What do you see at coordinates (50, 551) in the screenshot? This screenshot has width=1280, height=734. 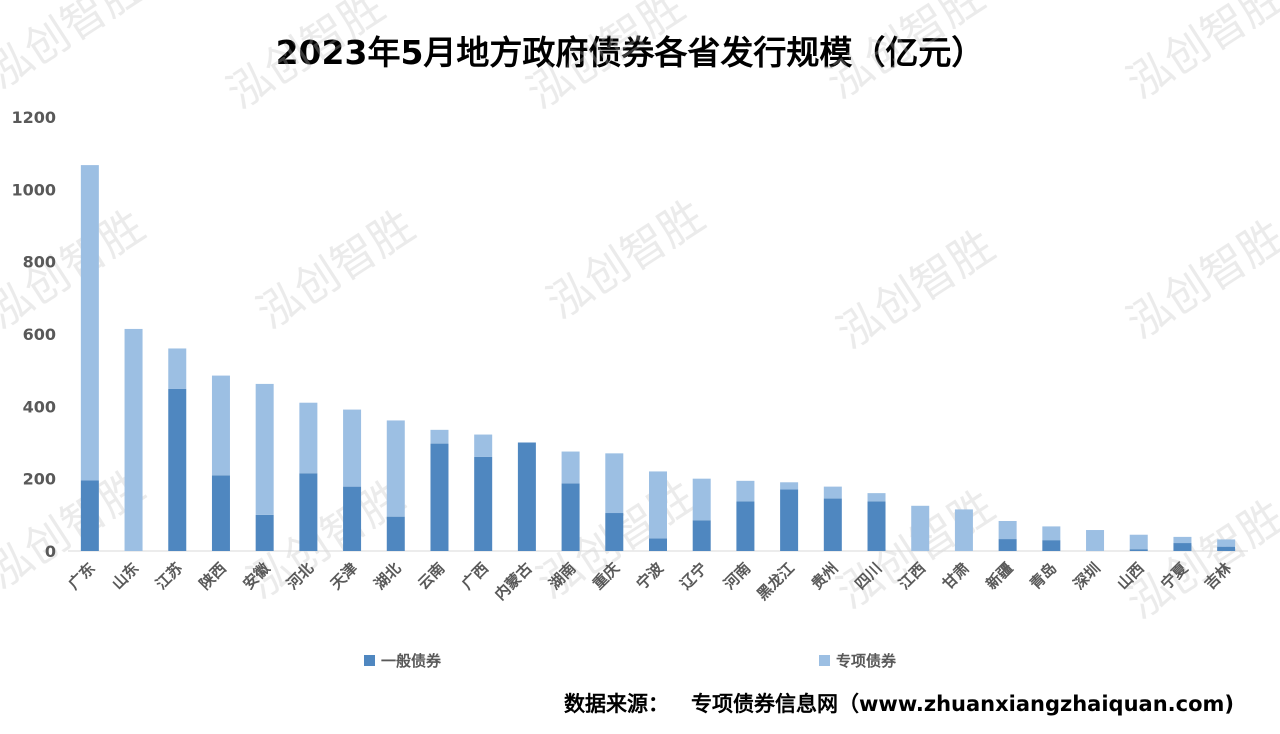 I see `y-tick-label: 0` at bounding box center [50, 551].